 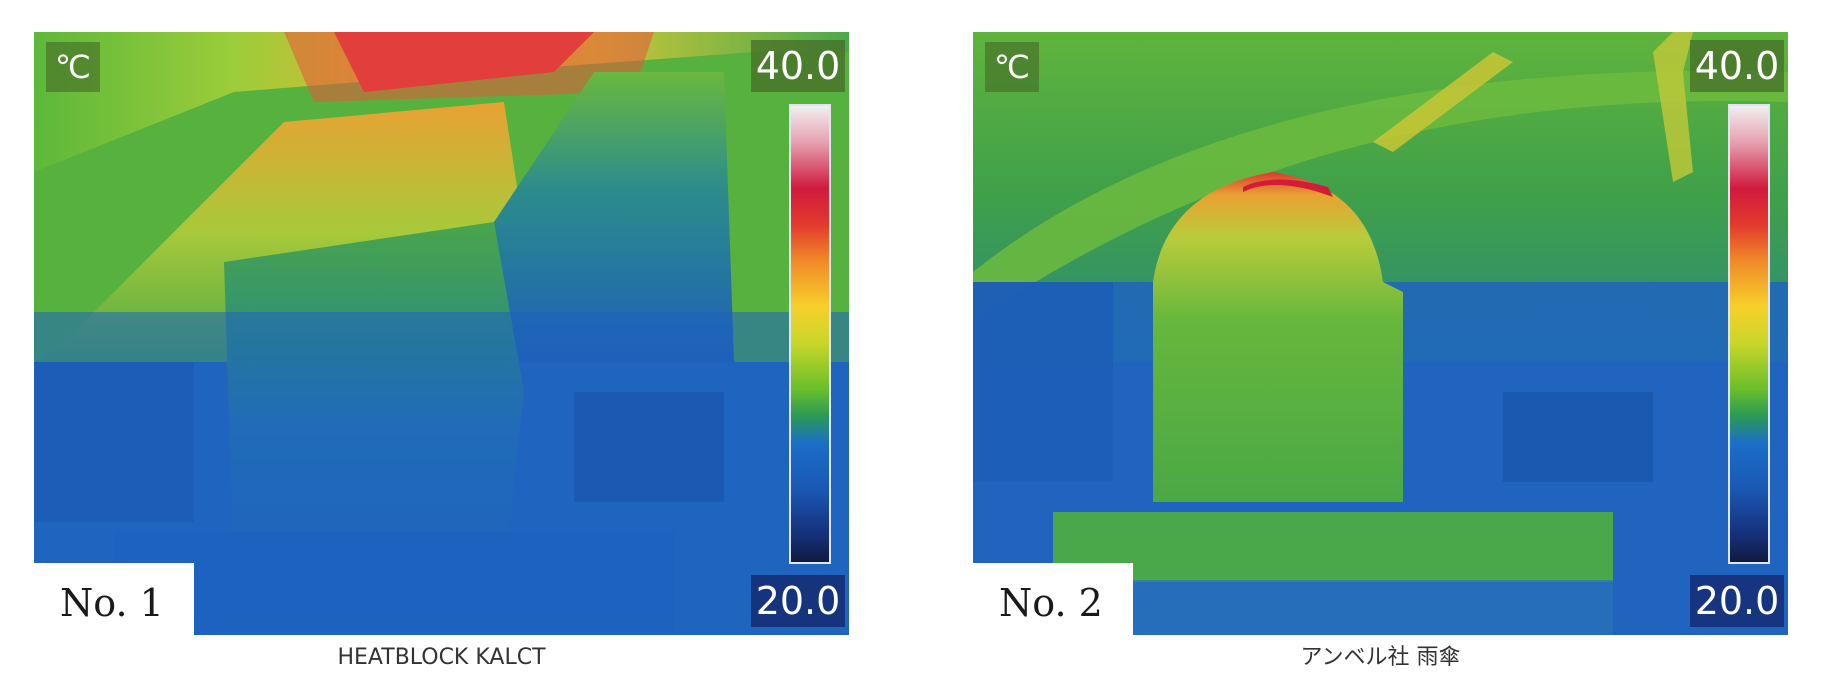 What do you see at coordinates (441, 657) in the screenshot?
I see `image-caption-1: HEATBLOCK KALCT` at bounding box center [441, 657].